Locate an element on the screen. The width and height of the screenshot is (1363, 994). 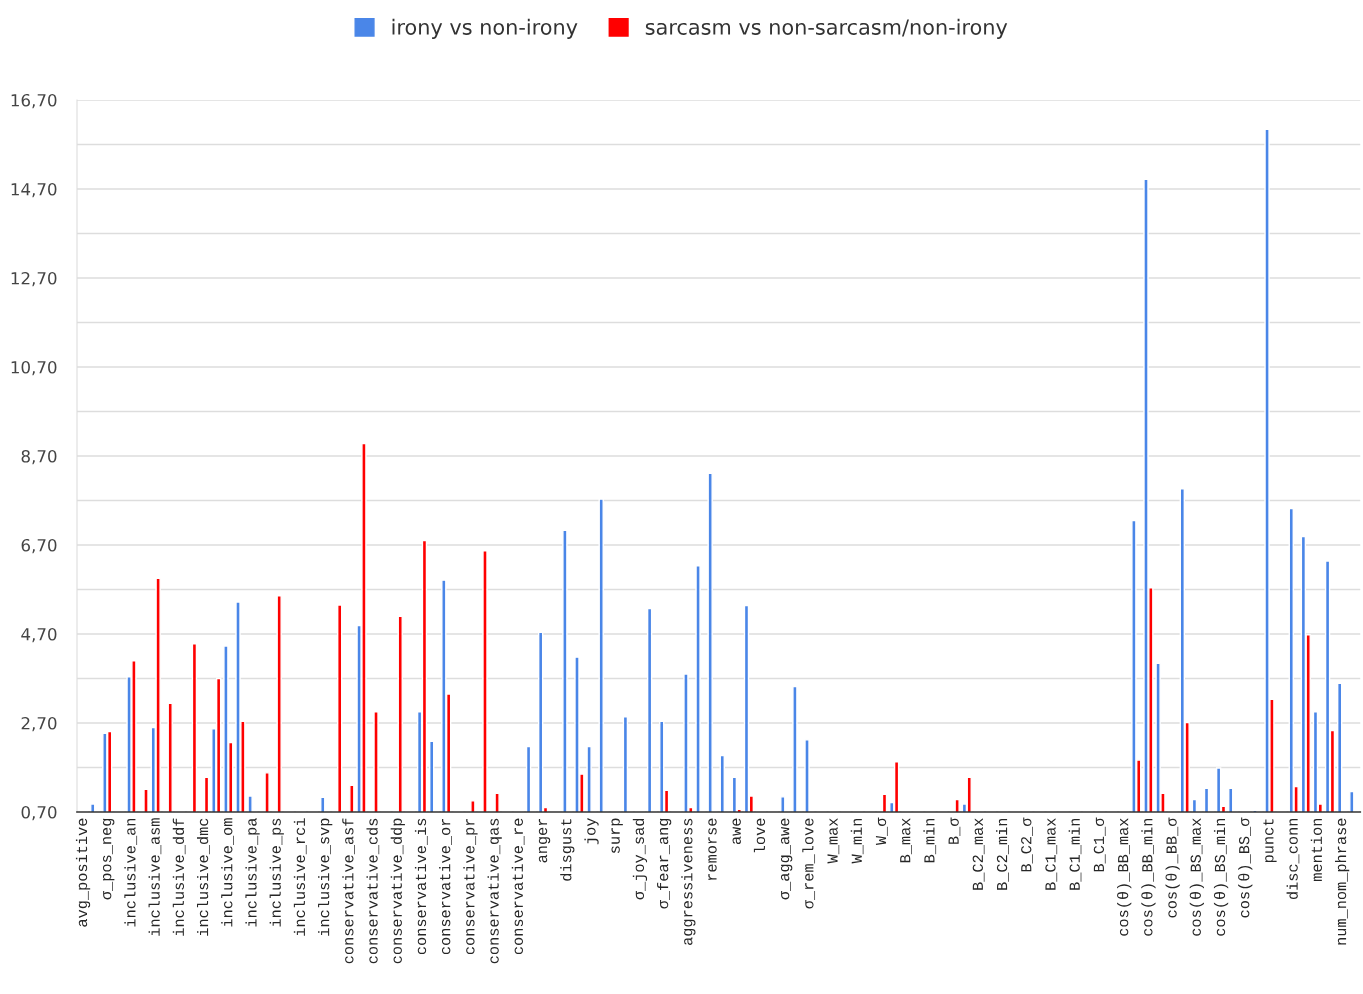
x-tick-label: B_C2_min is located at coordinates (1002, 854).